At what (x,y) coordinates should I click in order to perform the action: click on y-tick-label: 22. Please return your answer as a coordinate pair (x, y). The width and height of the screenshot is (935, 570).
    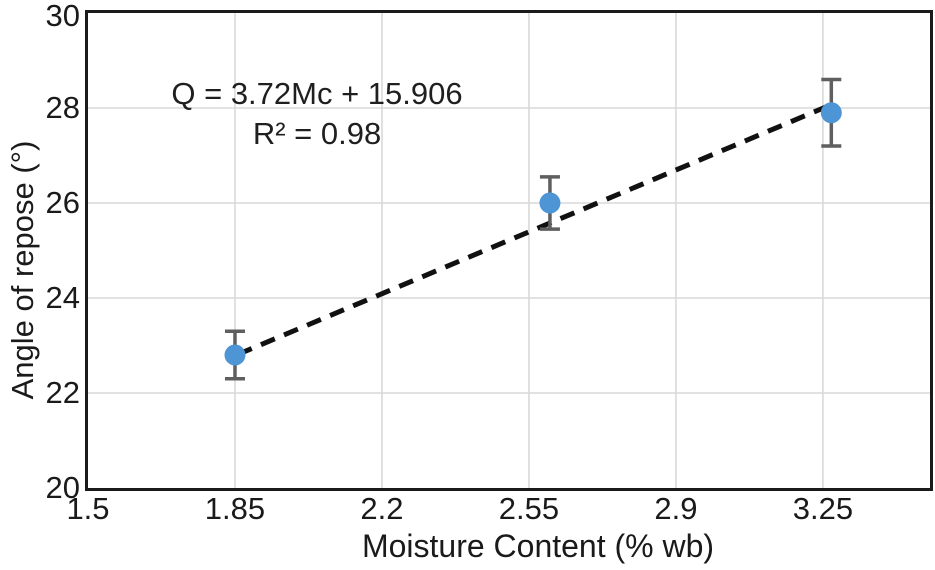
    Looking at the image, I should click on (62, 392).